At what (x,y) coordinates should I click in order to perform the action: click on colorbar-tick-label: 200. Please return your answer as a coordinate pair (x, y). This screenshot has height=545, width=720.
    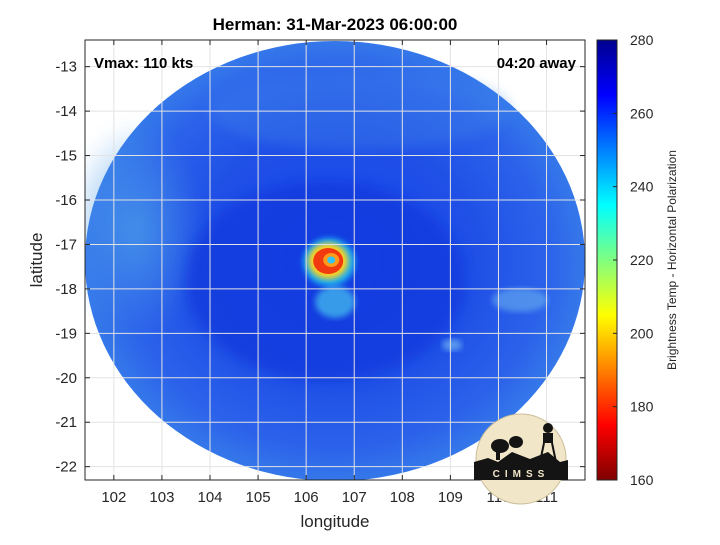
    Looking at the image, I should click on (642, 333).